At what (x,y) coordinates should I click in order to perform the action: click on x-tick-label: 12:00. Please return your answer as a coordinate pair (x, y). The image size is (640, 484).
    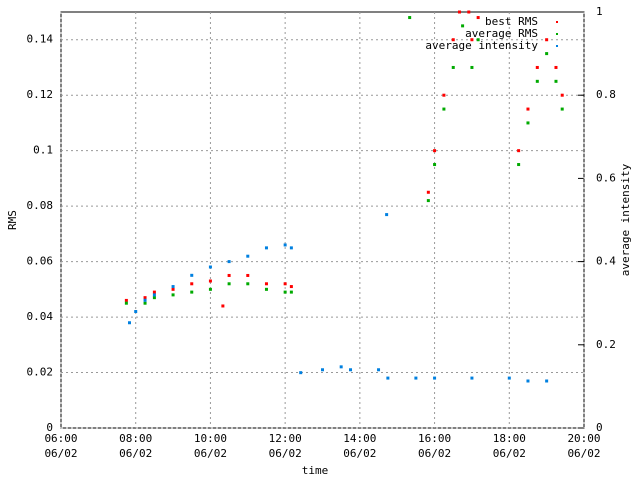
    Looking at the image, I should click on (285, 438).